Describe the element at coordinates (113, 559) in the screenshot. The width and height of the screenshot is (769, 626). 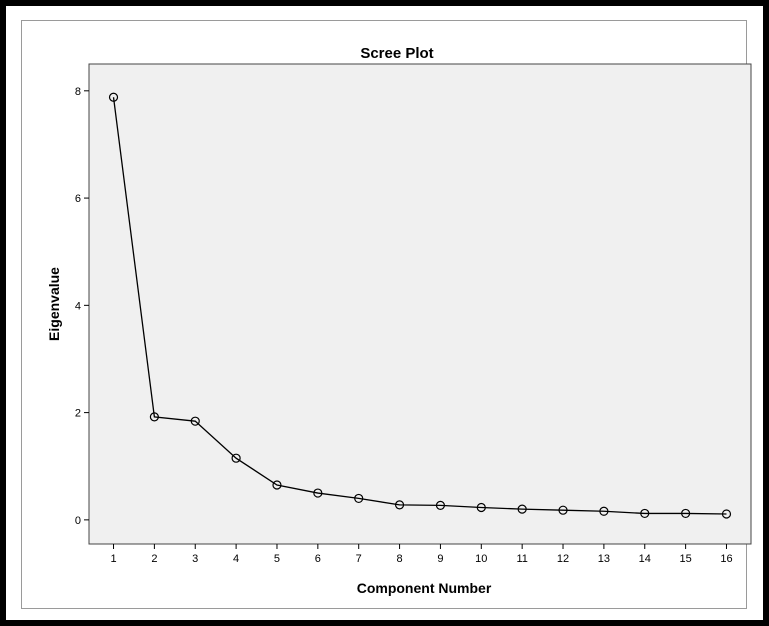
I see `x-tick-label: 1` at that location.